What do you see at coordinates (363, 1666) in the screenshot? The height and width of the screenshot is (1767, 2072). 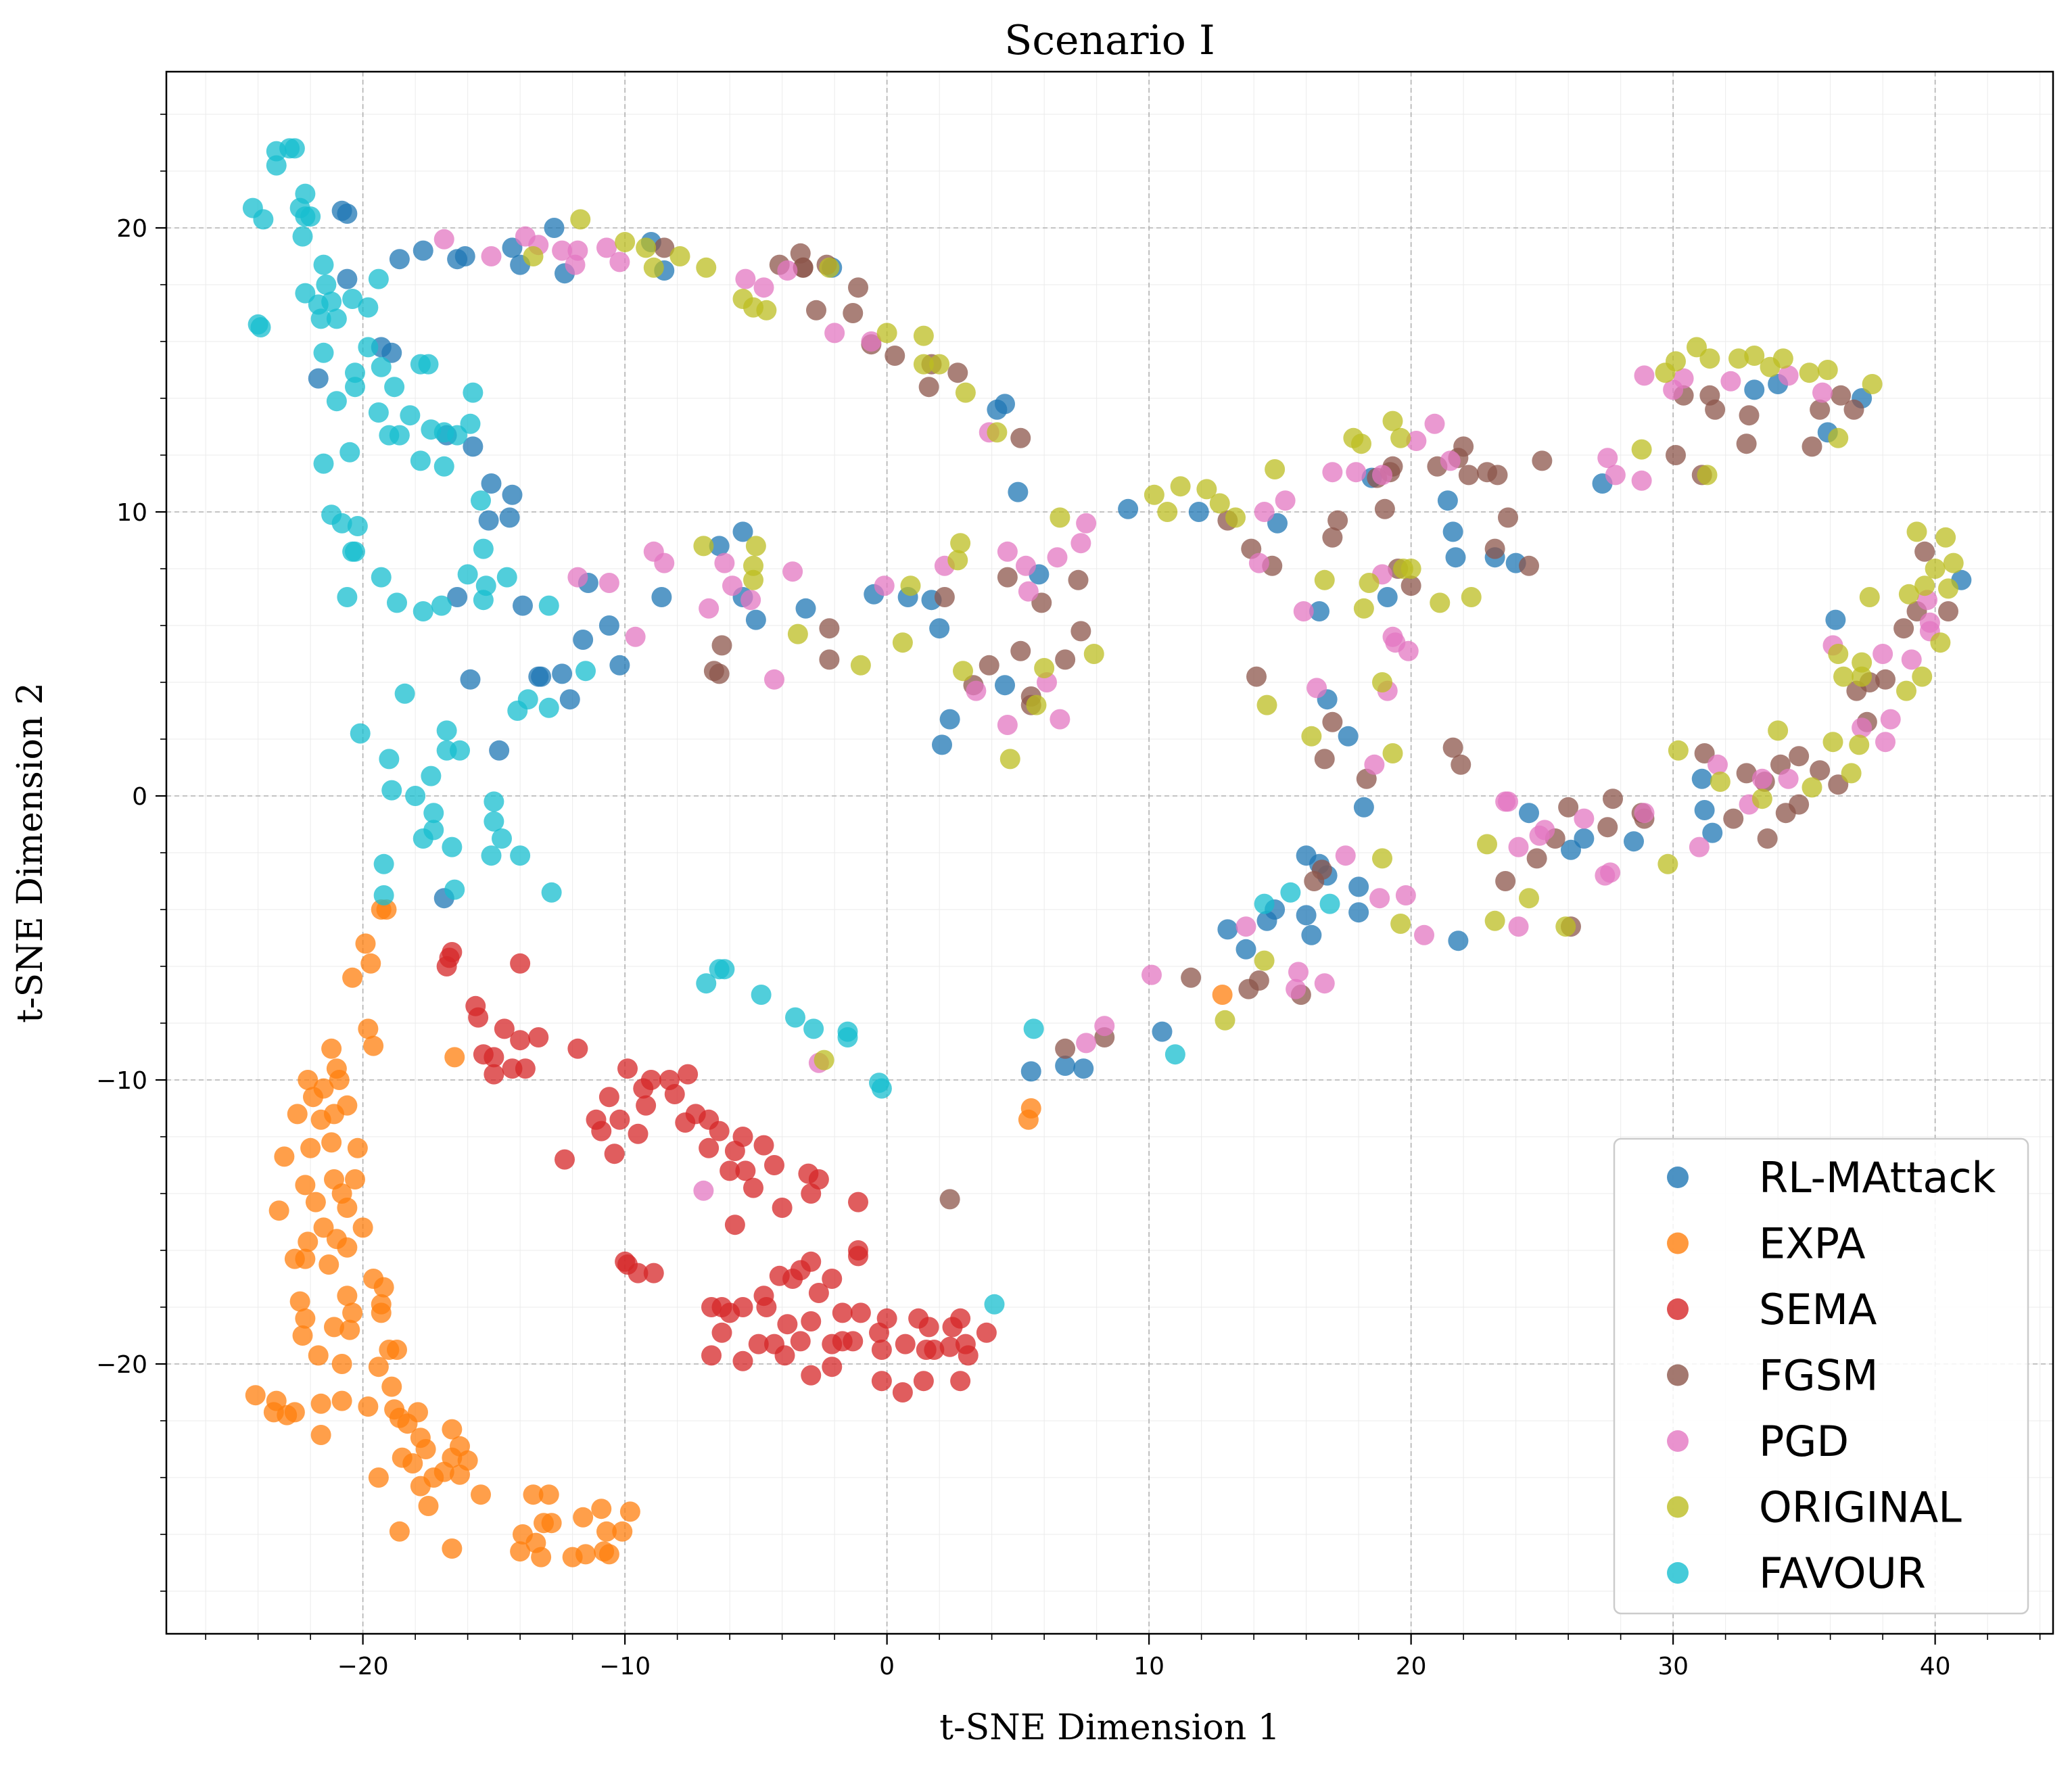 I see `x-tick-label: −20` at bounding box center [363, 1666].